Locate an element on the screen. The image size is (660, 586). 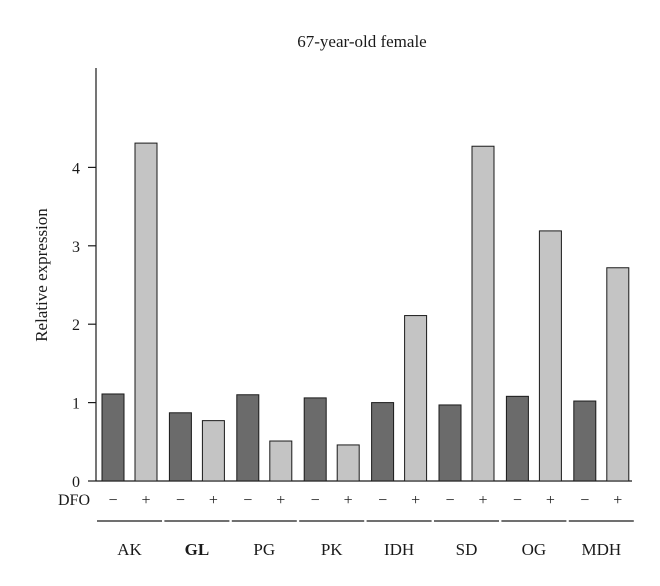
category-label-gl: GL is located at coordinates (197, 549).